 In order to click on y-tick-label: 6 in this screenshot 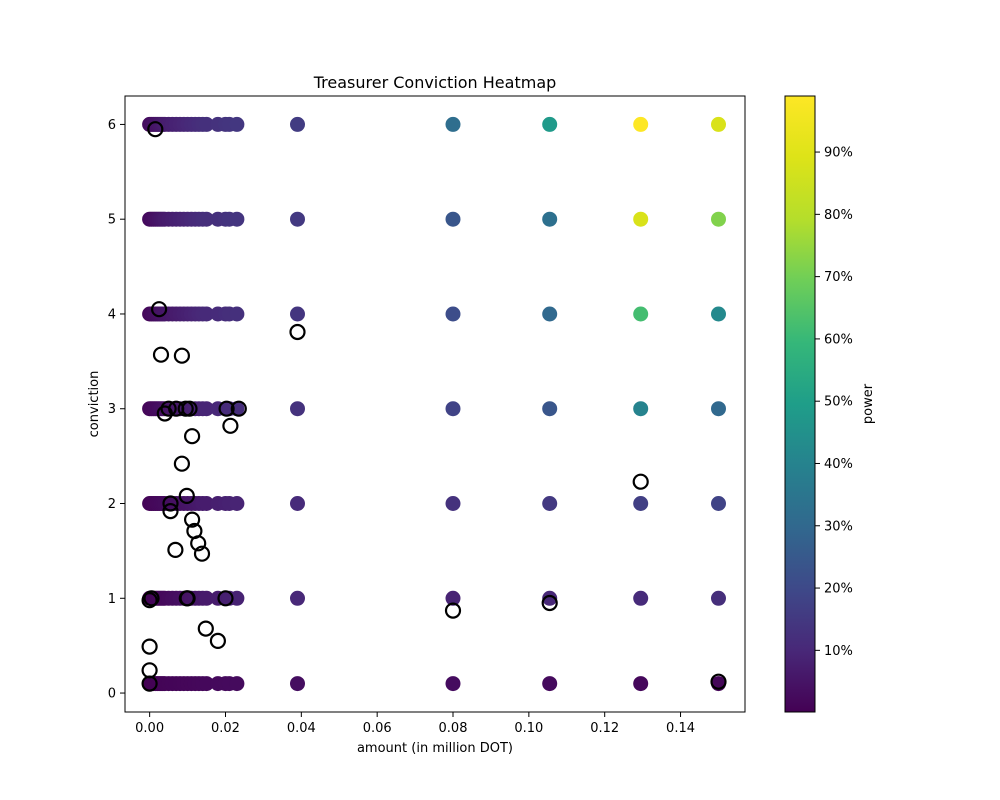, I will do `click(112, 125)`.